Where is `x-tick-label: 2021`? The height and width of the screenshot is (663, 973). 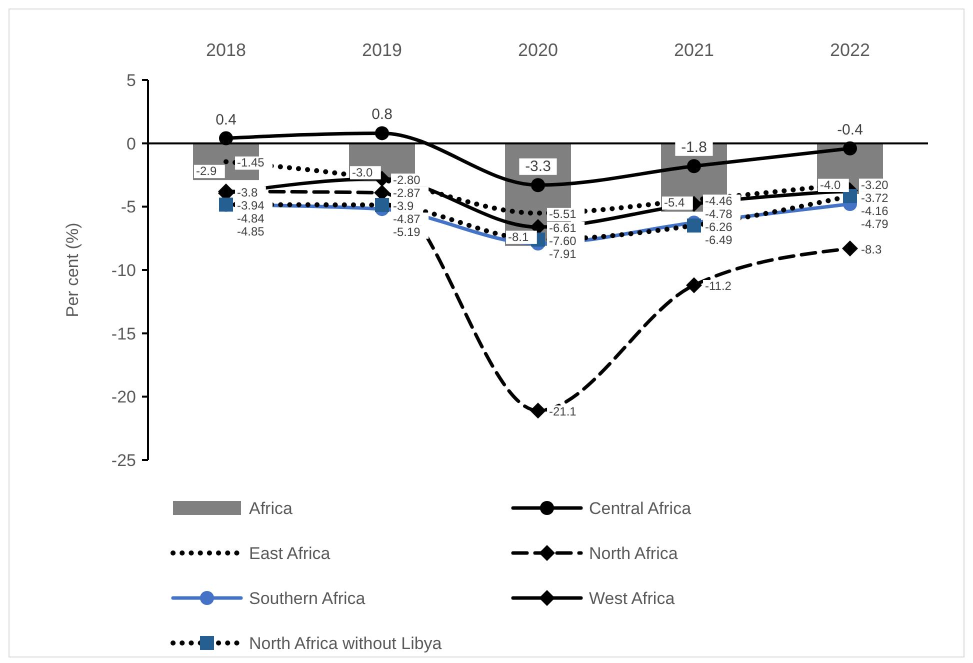
x-tick-label: 2021 is located at coordinates (694, 50).